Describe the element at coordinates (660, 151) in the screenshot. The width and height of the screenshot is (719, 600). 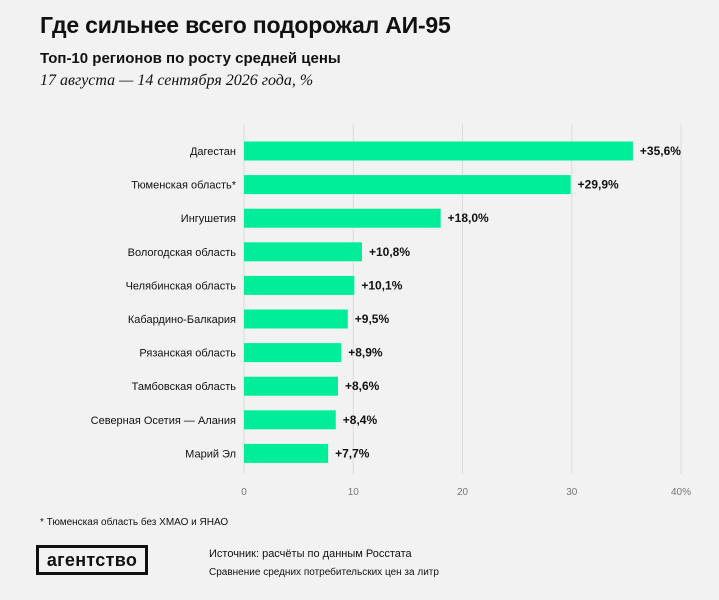
I see `value-label: +35,6%` at that location.